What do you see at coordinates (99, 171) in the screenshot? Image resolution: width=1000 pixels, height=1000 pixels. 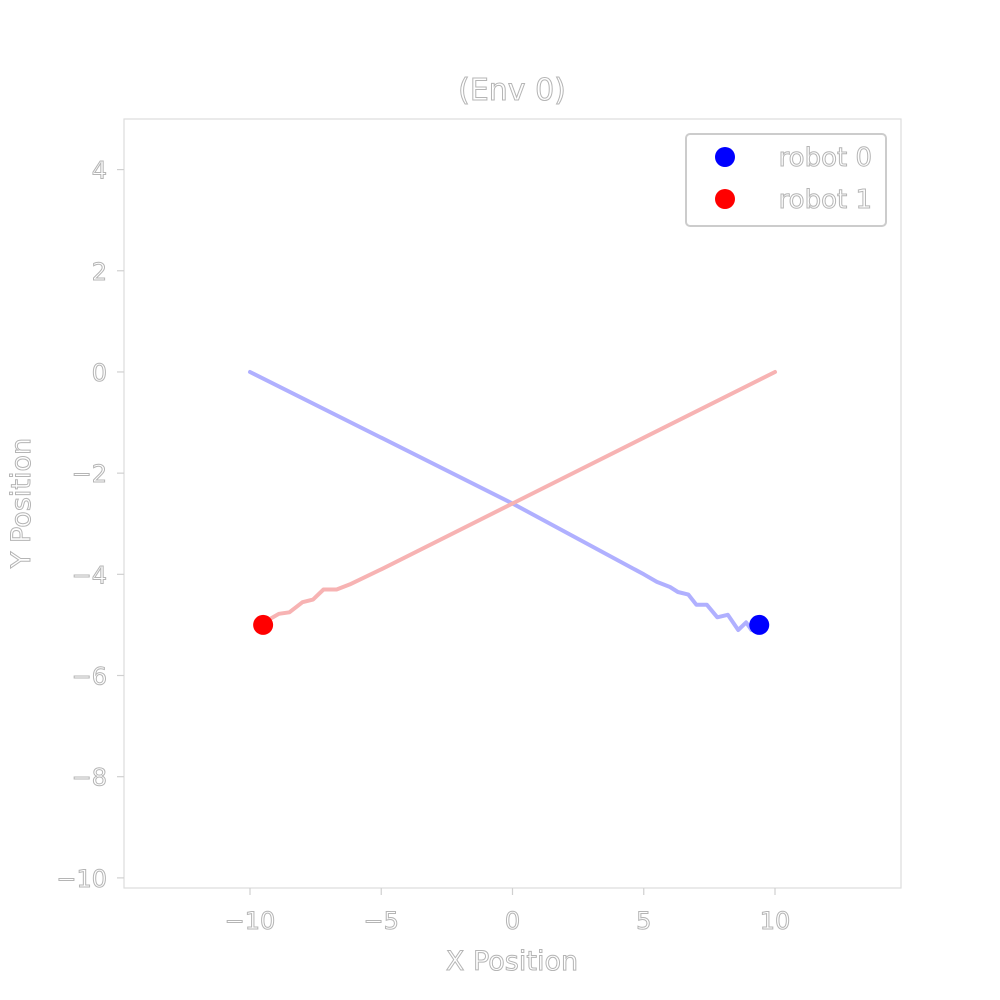 I see `y-tick-label: 4` at bounding box center [99, 171].